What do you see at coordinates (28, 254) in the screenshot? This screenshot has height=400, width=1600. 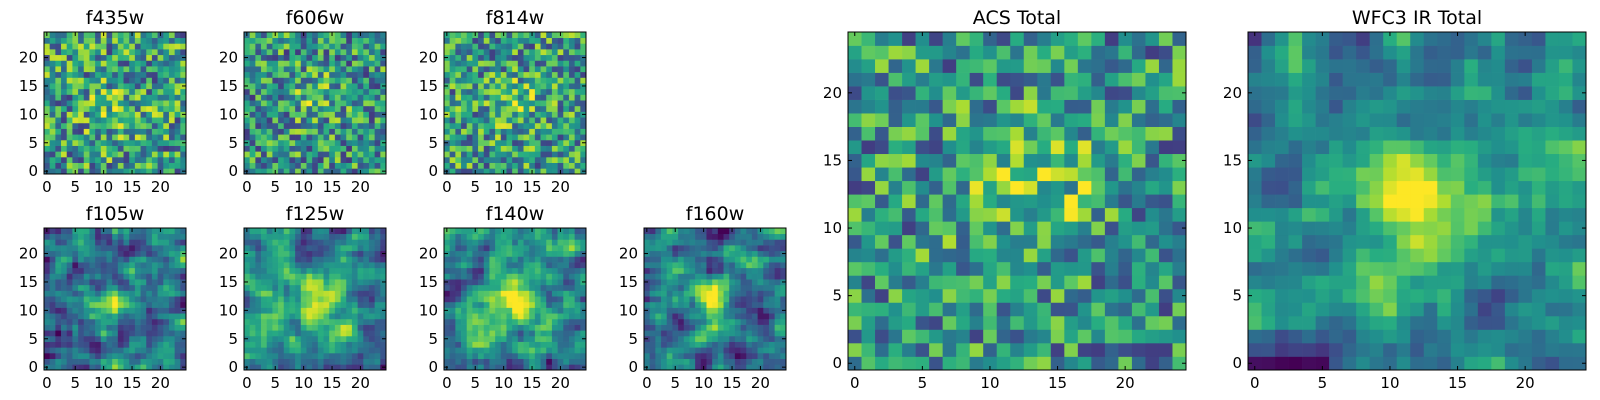 I see `y-tick-label: 20` at bounding box center [28, 254].